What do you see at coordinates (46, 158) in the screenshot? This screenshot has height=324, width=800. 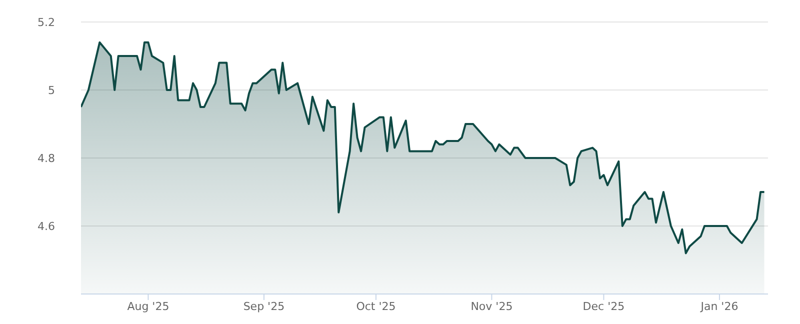 I see `y-tick-label: 4.8` at bounding box center [46, 158].